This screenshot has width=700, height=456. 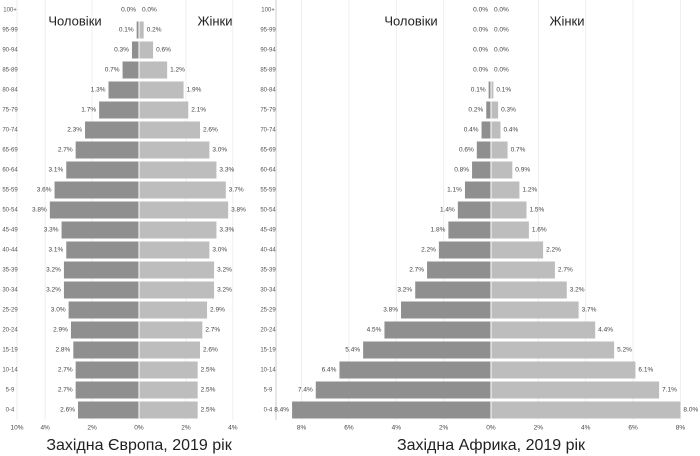 I want to click on x-tick-label: 4%, so click(x=586, y=428).